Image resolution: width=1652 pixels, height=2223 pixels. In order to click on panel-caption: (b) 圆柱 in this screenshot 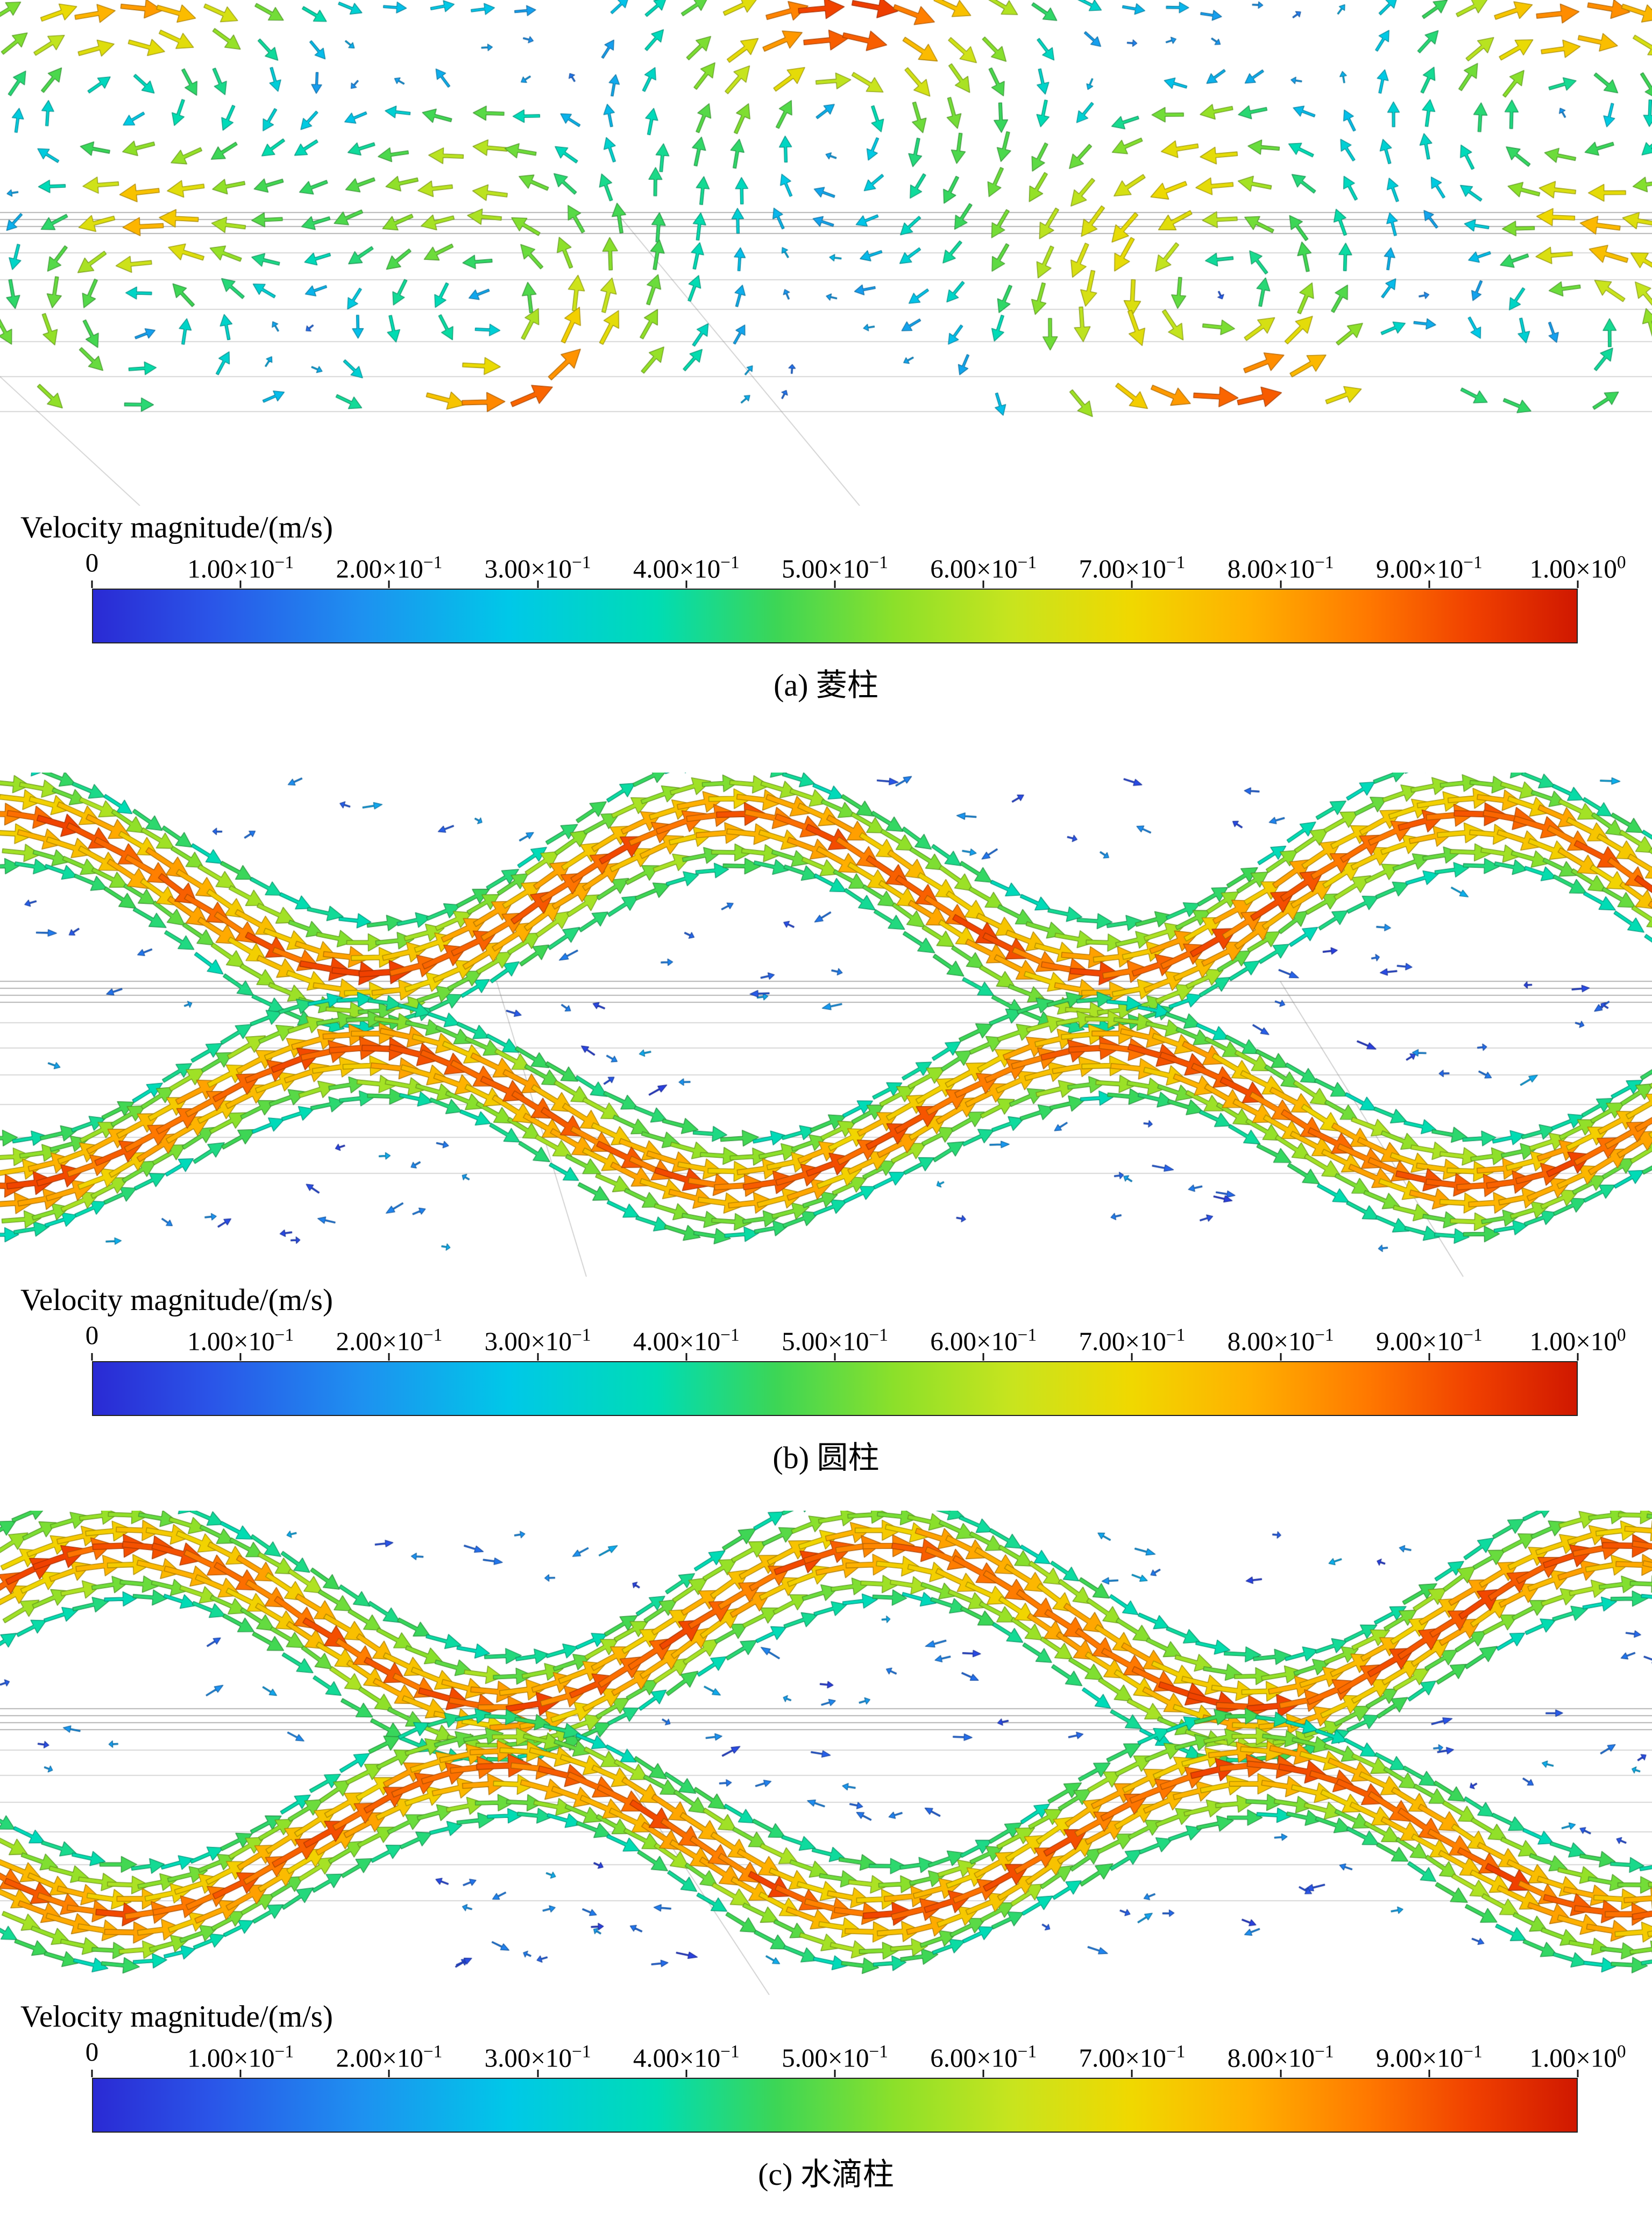, I will do `click(826, 1457)`.